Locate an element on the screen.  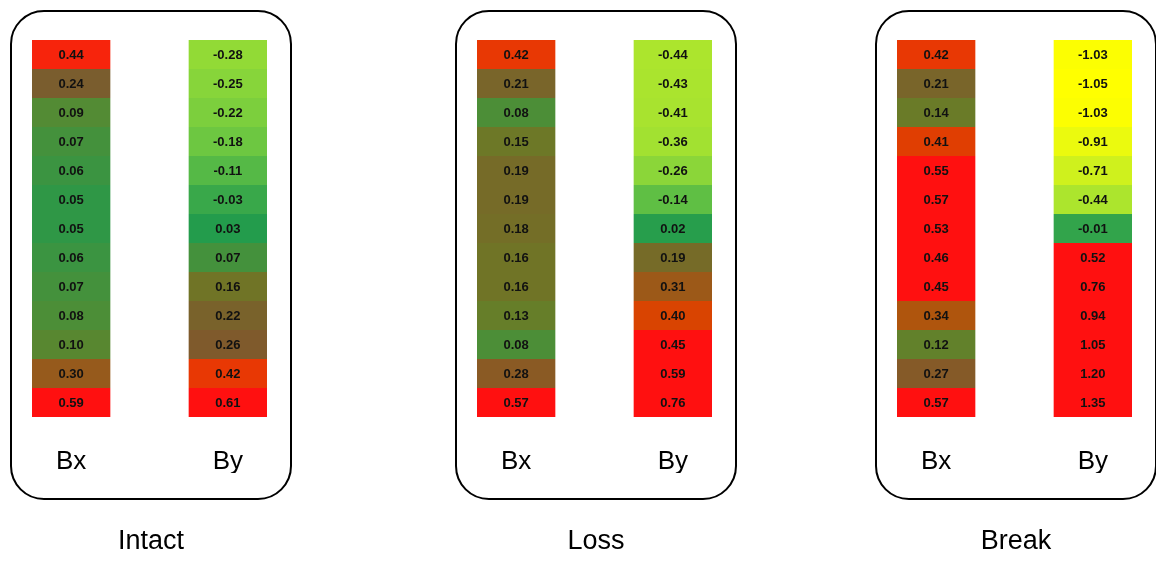
data-label: -0.71 is located at coordinates (1093, 170).